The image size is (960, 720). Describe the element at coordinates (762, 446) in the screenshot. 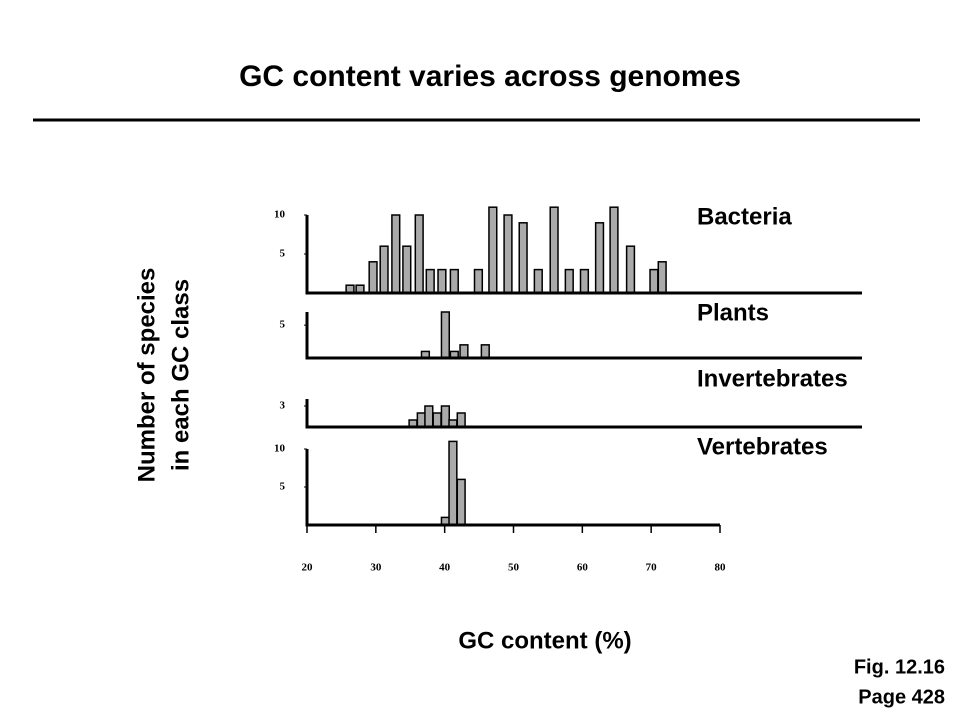

I see `panel-label: Vertebrates` at that location.